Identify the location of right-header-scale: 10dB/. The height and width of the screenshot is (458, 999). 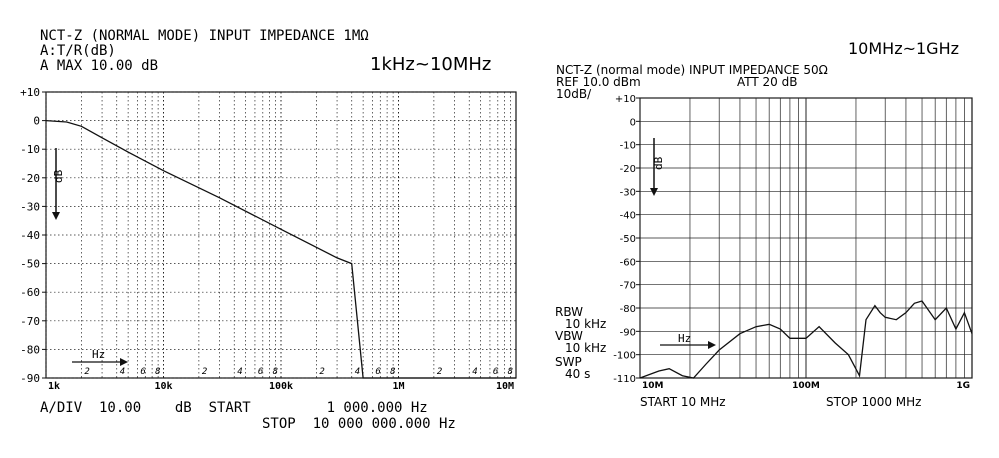
(574, 94).